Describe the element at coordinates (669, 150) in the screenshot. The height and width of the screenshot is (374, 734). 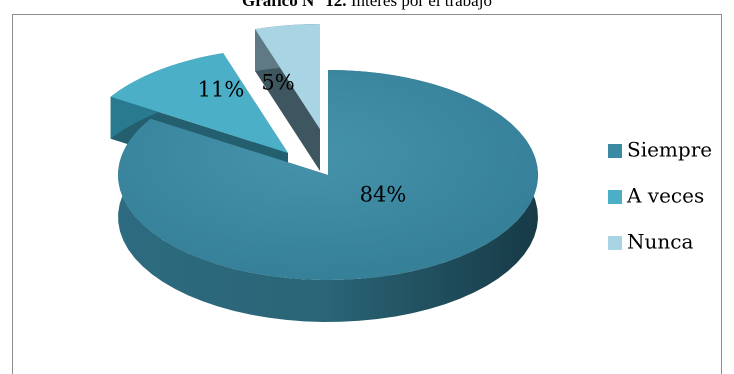
I see `legend-label: Siempre` at that location.